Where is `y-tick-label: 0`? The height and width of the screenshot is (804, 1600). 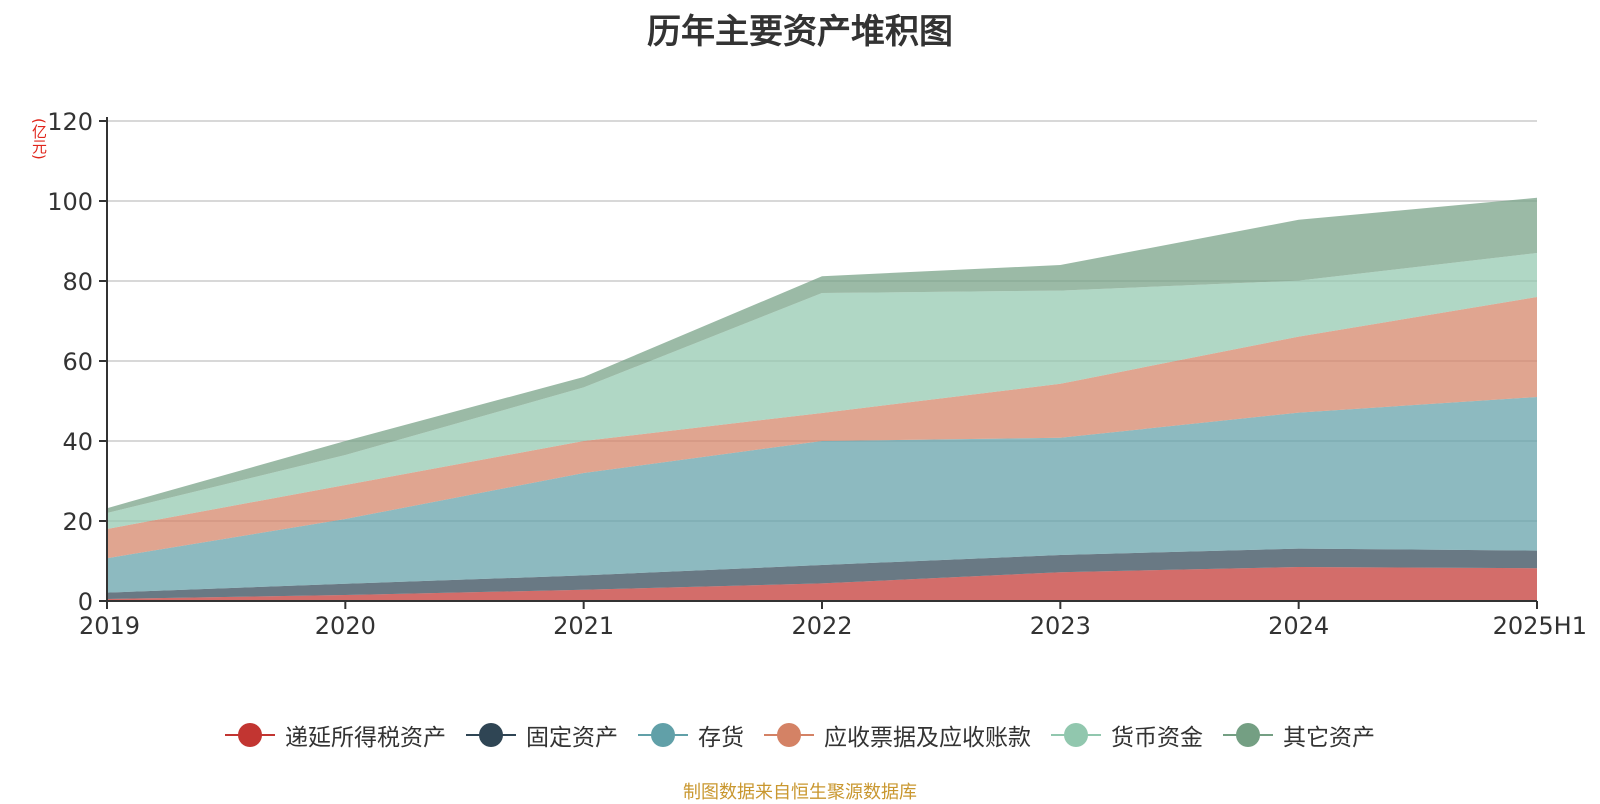 y-tick-label: 0 is located at coordinates (85, 602).